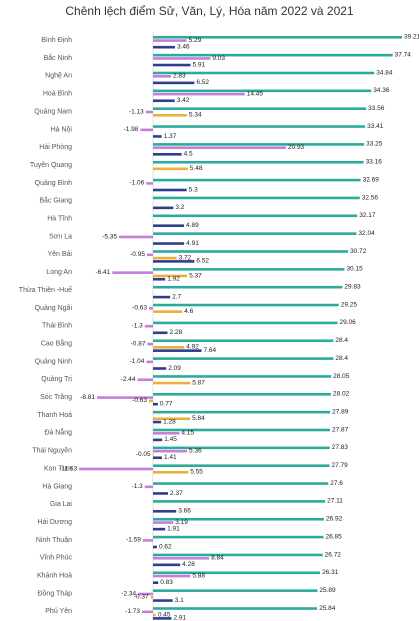 The image size is (419, 621). What do you see at coordinates (195, 275) in the screenshot?
I see `data-label-s3: 5.37` at bounding box center [195, 275].